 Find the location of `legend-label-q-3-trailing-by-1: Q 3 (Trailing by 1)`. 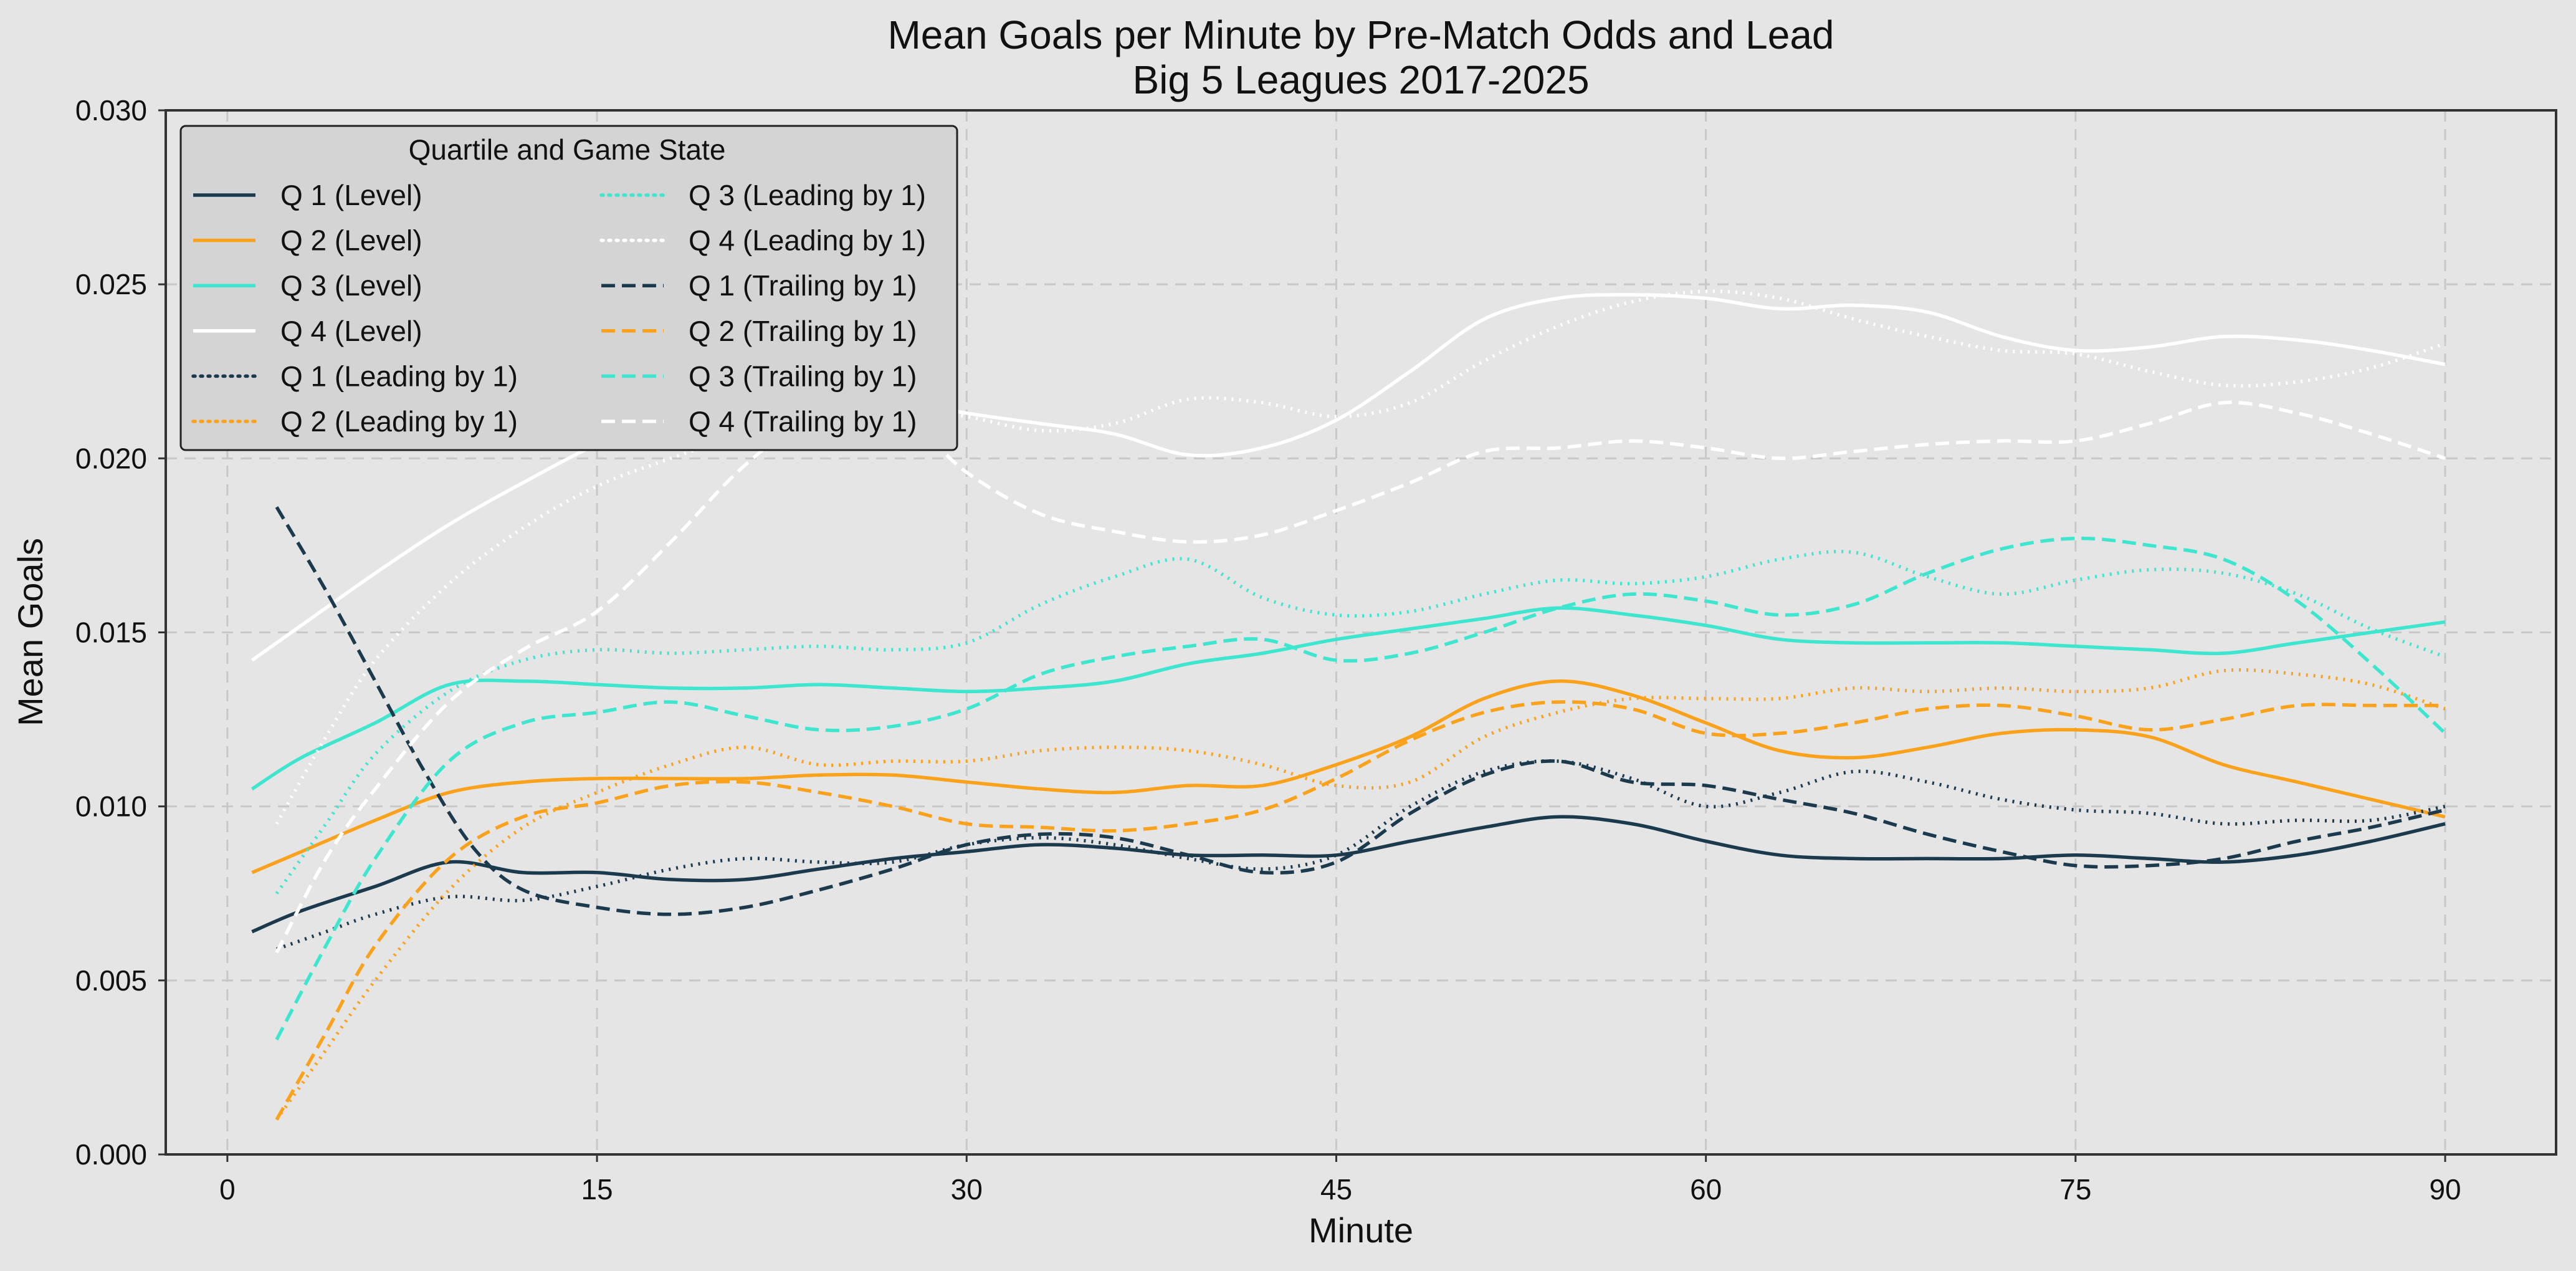

legend-label-q-3-trailing-by-1: Q 3 (Trailing by 1) is located at coordinates (803, 376).